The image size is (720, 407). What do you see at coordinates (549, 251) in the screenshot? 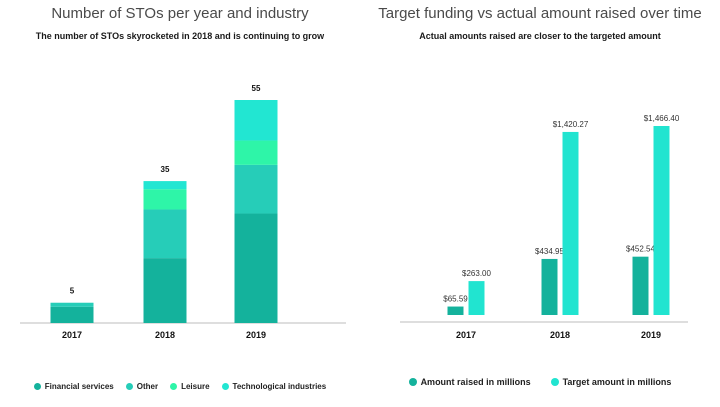
I see `bar-value-label: $434.95` at bounding box center [549, 251].